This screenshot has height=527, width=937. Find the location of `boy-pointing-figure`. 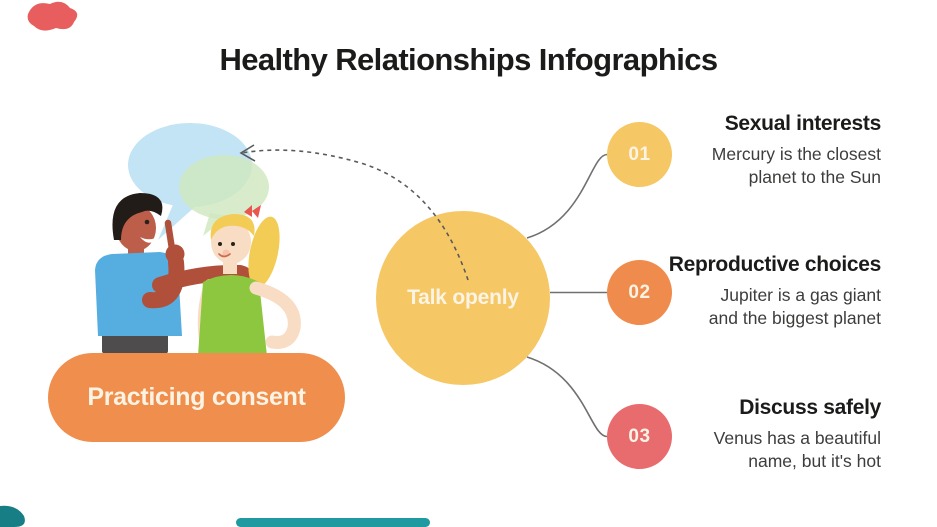

boy-pointing-figure is located at coordinates (173, 273).